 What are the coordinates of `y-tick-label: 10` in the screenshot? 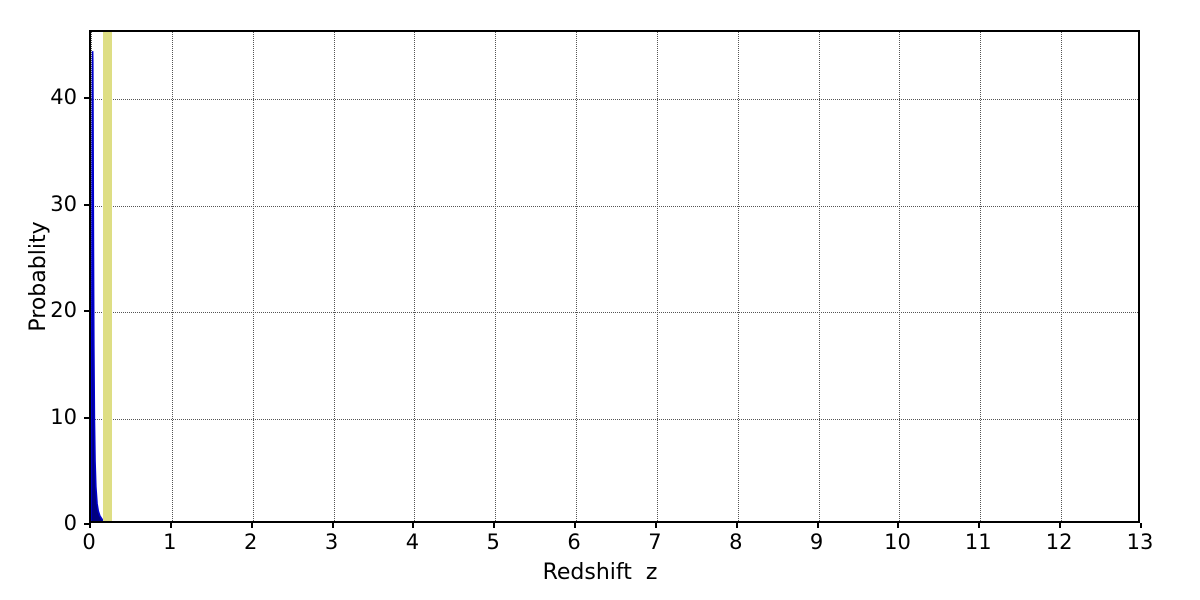 It's located at (63, 416).